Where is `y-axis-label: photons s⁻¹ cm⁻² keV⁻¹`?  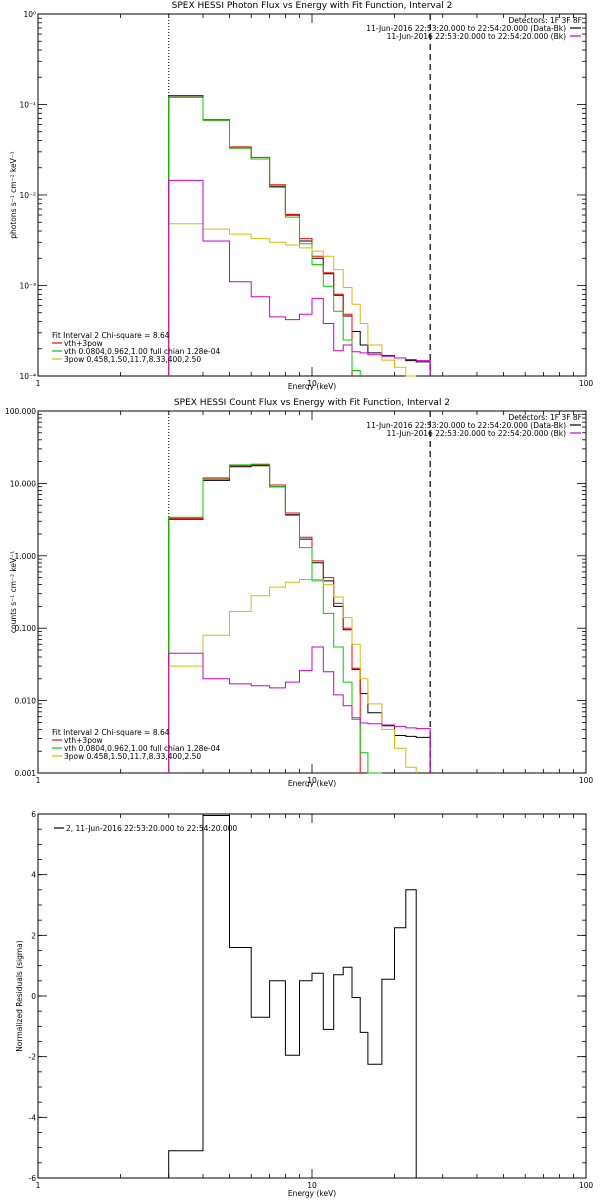
y-axis-label: photons s⁻¹ cm⁻² keV⁻¹ is located at coordinates (13, 195).